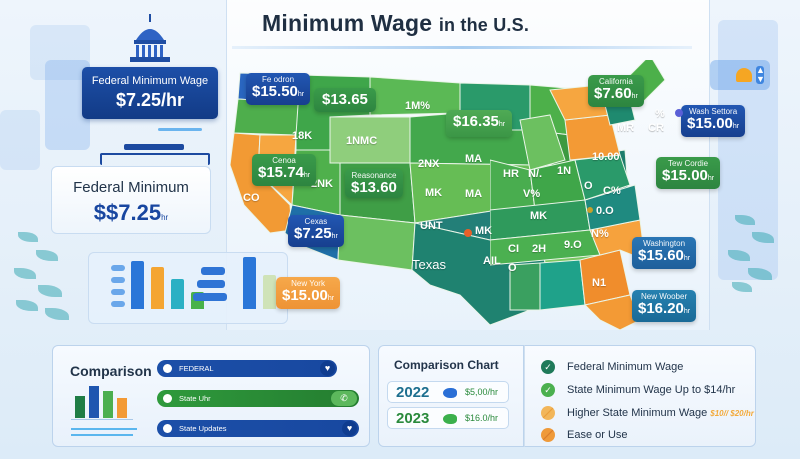 This screenshot has width=800, height=459. I want to click on pill-label: State Uhr, so click(195, 398).